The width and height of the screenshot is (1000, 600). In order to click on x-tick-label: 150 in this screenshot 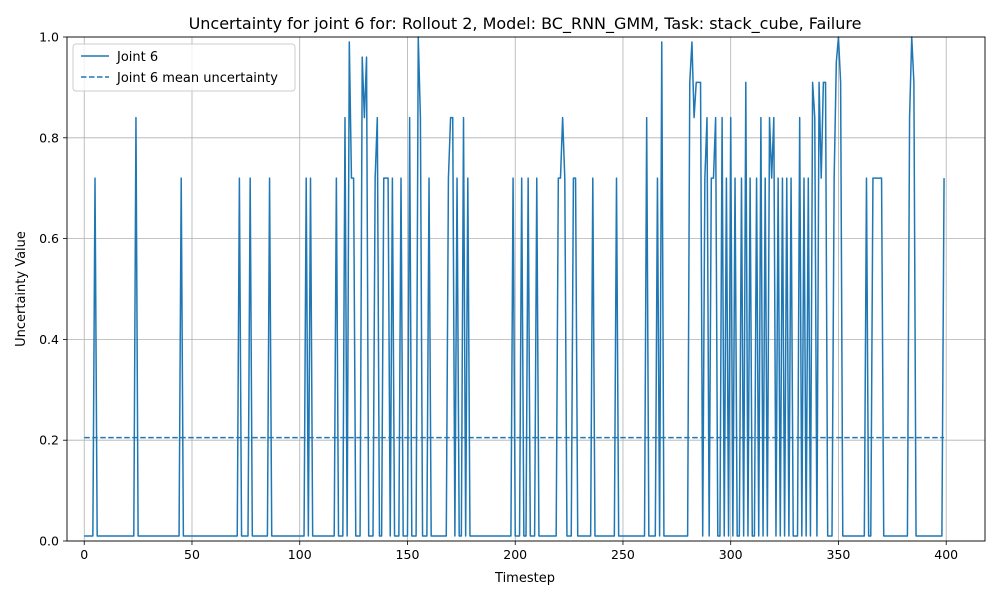, I will do `click(408, 554)`.